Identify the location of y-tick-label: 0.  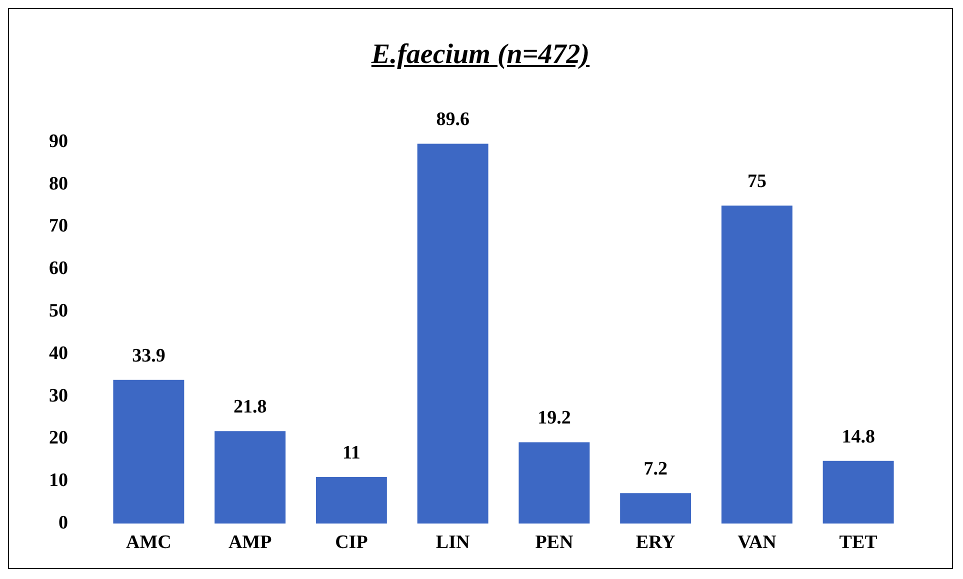
(63, 523).